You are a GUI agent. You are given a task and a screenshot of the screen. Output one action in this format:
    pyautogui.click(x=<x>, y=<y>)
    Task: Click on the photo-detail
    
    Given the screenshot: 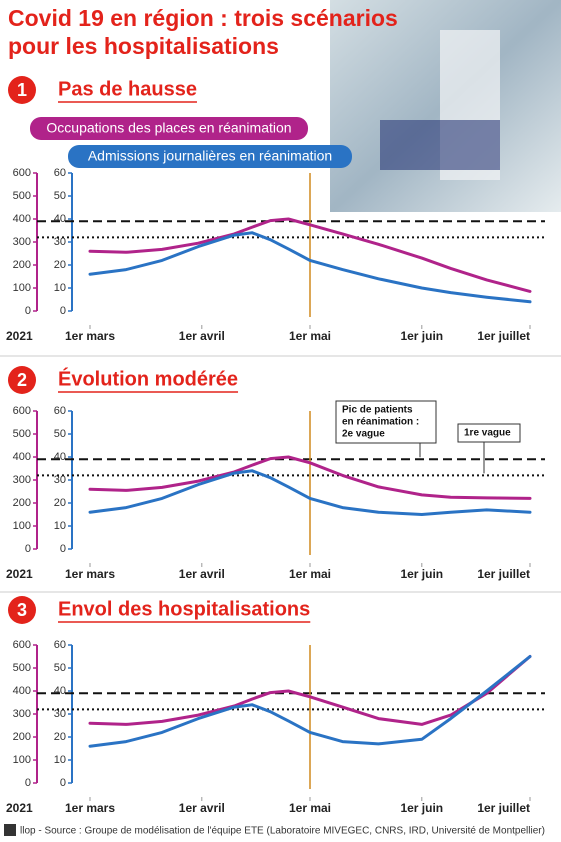 What is the action you would take?
    pyautogui.click(x=440, y=145)
    